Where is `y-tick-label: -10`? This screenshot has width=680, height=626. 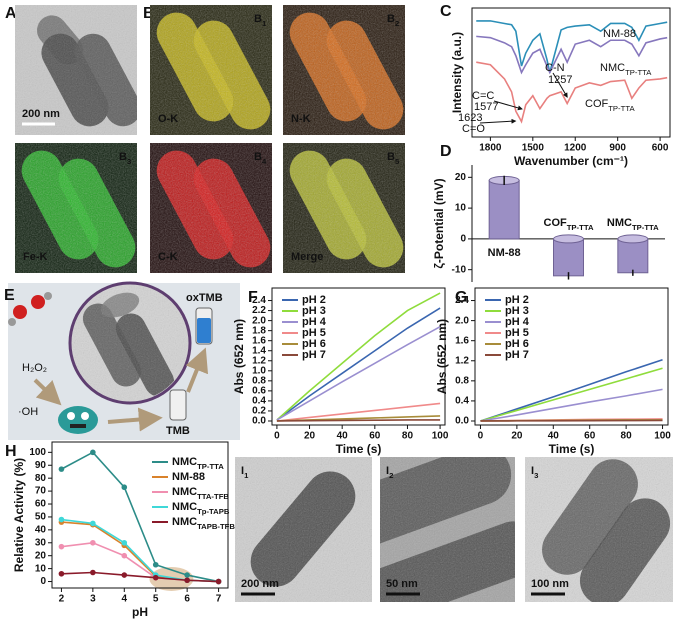 y-tick-label: -10 is located at coordinates (459, 269).